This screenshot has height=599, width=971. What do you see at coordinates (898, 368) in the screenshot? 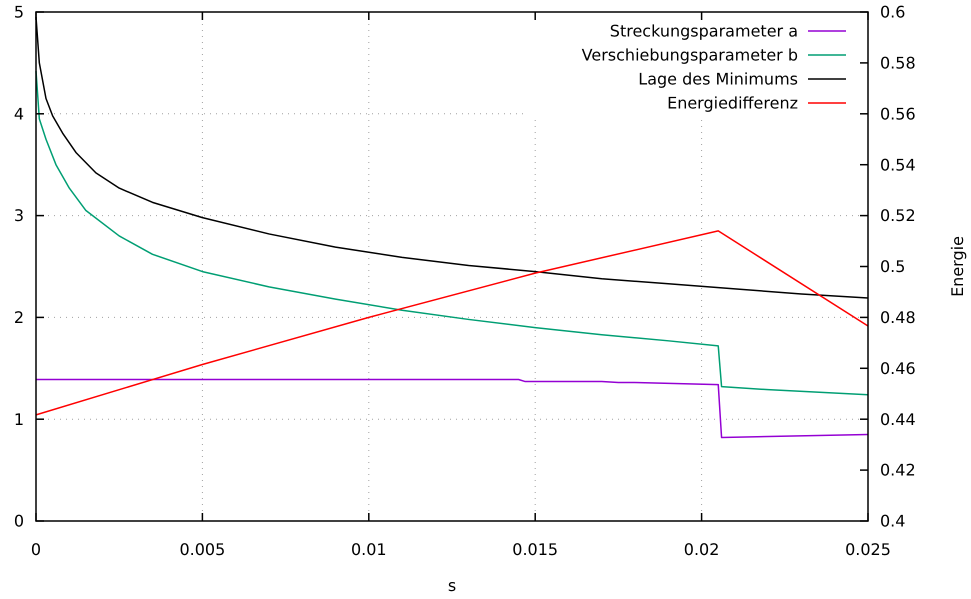
I see `y2-tick-label: 0.46` at bounding box center [898, 368].